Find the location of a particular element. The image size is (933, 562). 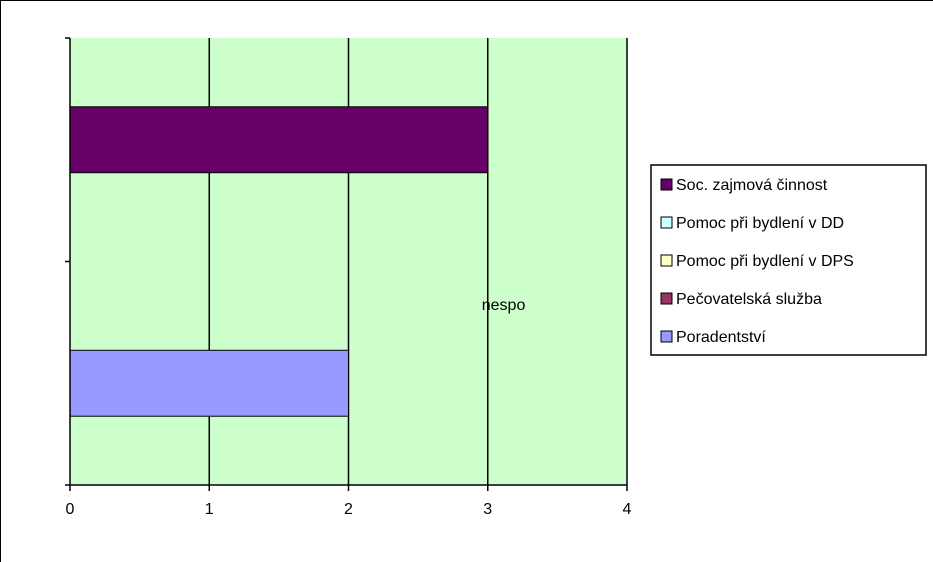

legend-label-3: Pečovatelská služba is located at coordinates (749, 299).